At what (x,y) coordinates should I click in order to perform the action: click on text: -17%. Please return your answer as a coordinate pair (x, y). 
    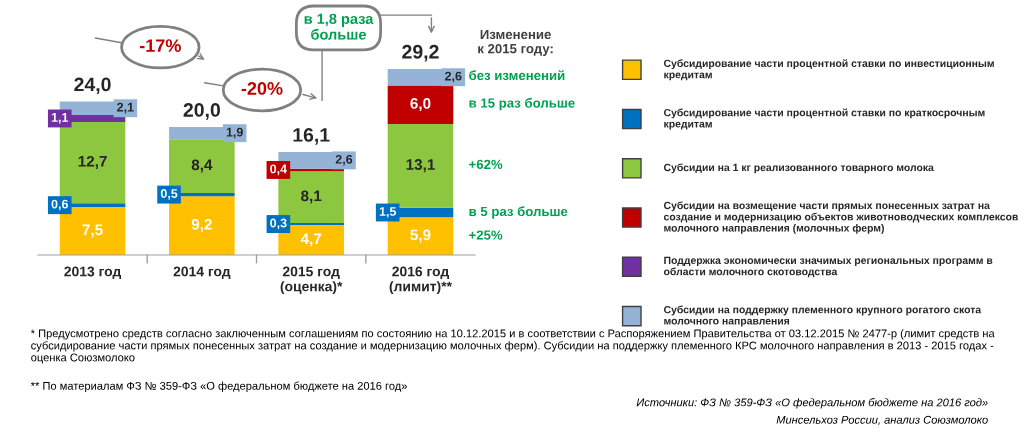
    Looking at the image, I should click on (160, 45).